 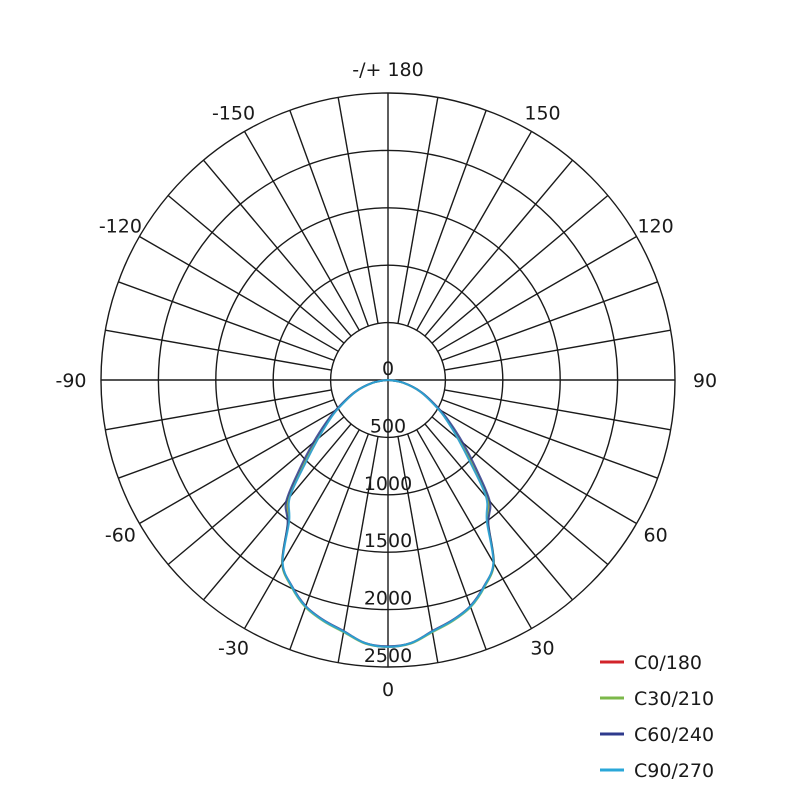 I want to click on radial-label: 2000, so click(x=388, y=599).